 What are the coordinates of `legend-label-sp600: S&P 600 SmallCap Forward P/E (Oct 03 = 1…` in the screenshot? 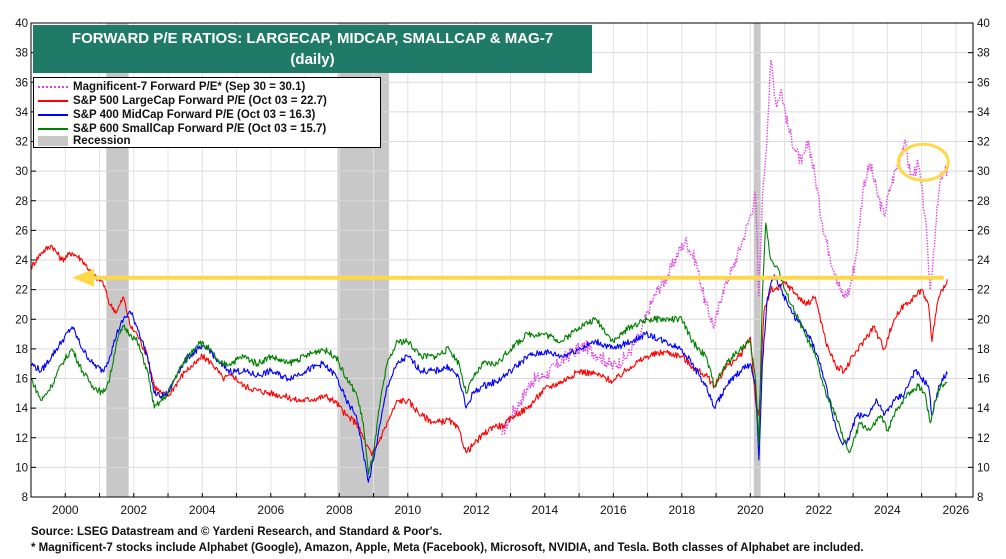 It's located at (200, 129).